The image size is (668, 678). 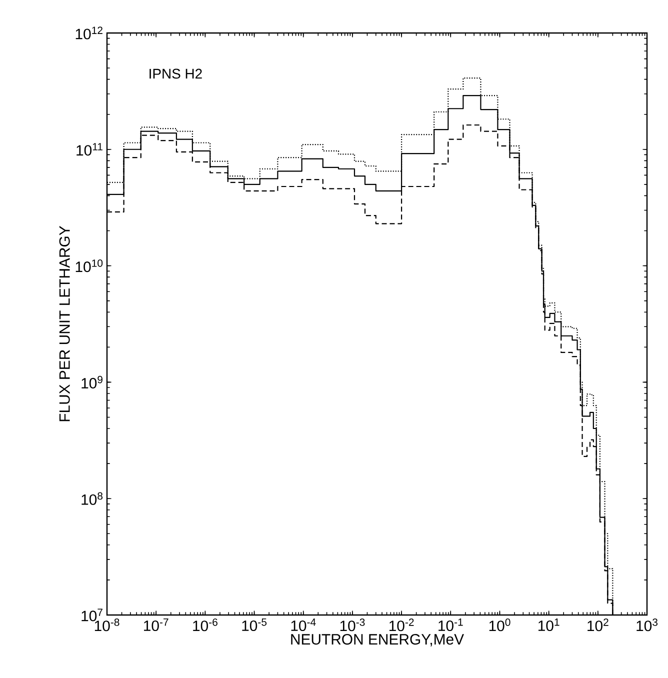 What do you see at coordinates (176, 73) in the screenshot?
I see `annotation: IPNS H2` at bounding box center [176, 73].